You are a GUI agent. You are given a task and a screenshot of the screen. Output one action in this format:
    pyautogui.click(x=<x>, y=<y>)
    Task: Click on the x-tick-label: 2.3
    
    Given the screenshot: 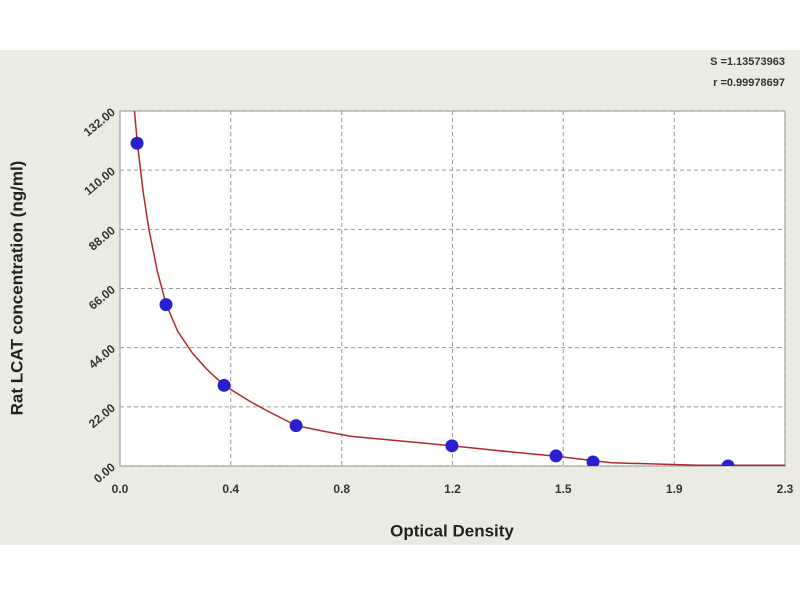 What is the action you would take?
    pyautogui.click(x=785, y=489)
    